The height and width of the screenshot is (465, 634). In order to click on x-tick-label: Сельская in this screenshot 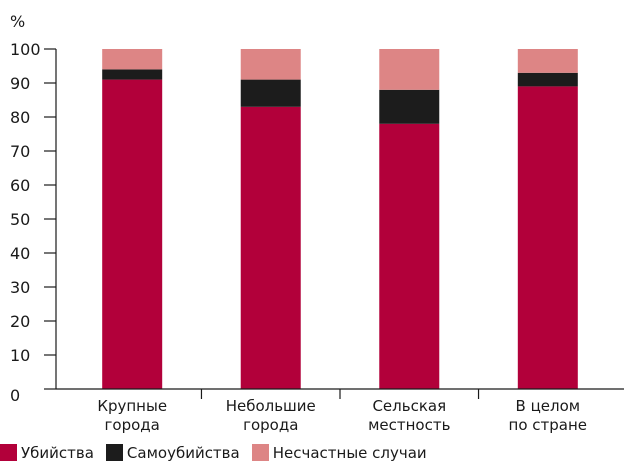, I will do `click(409, 406)`.